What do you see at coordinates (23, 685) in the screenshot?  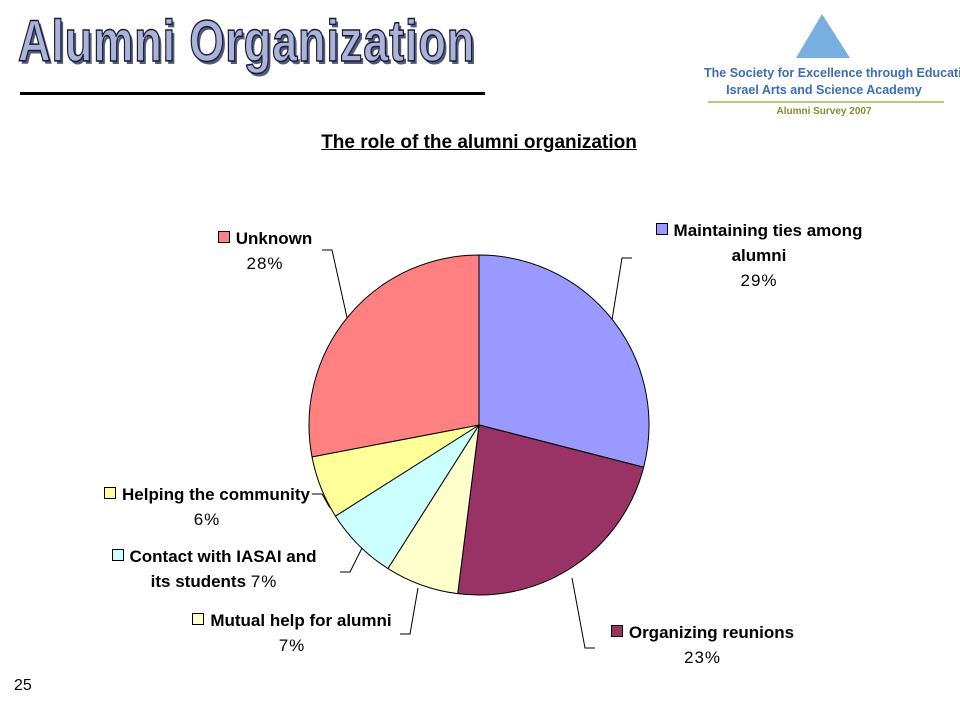 I see `page-number: 25` at bounding box center [23, 685].